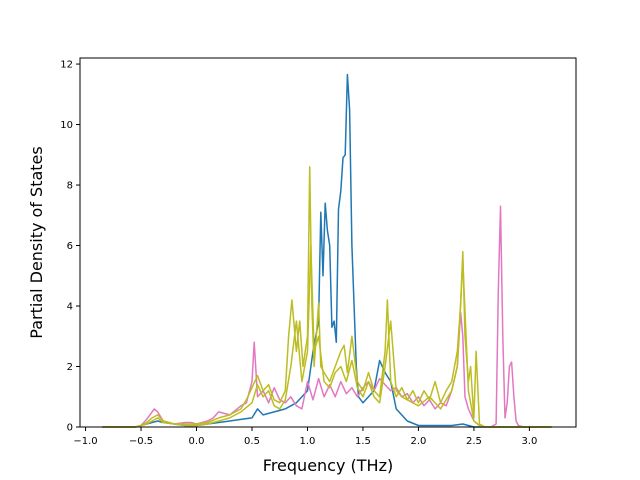 Image resolution: width=640 pixels, height=480 pixels. I want to click on x-axis-ticks: −1.0 −0.5 0.0 0.5 1.0 1.5 2.0 2.5 3.0, so click(305, 437).